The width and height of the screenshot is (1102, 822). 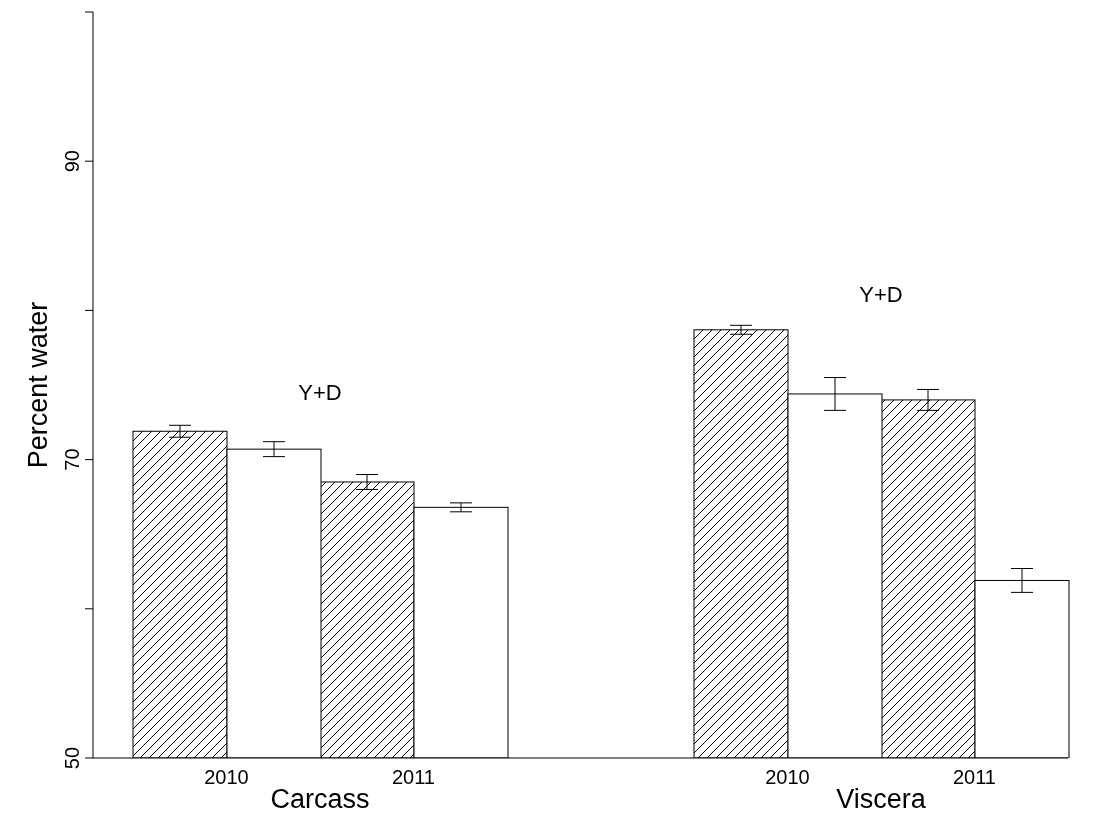 I want to click on y-tick-label: 50, so click(x=72, y=758).